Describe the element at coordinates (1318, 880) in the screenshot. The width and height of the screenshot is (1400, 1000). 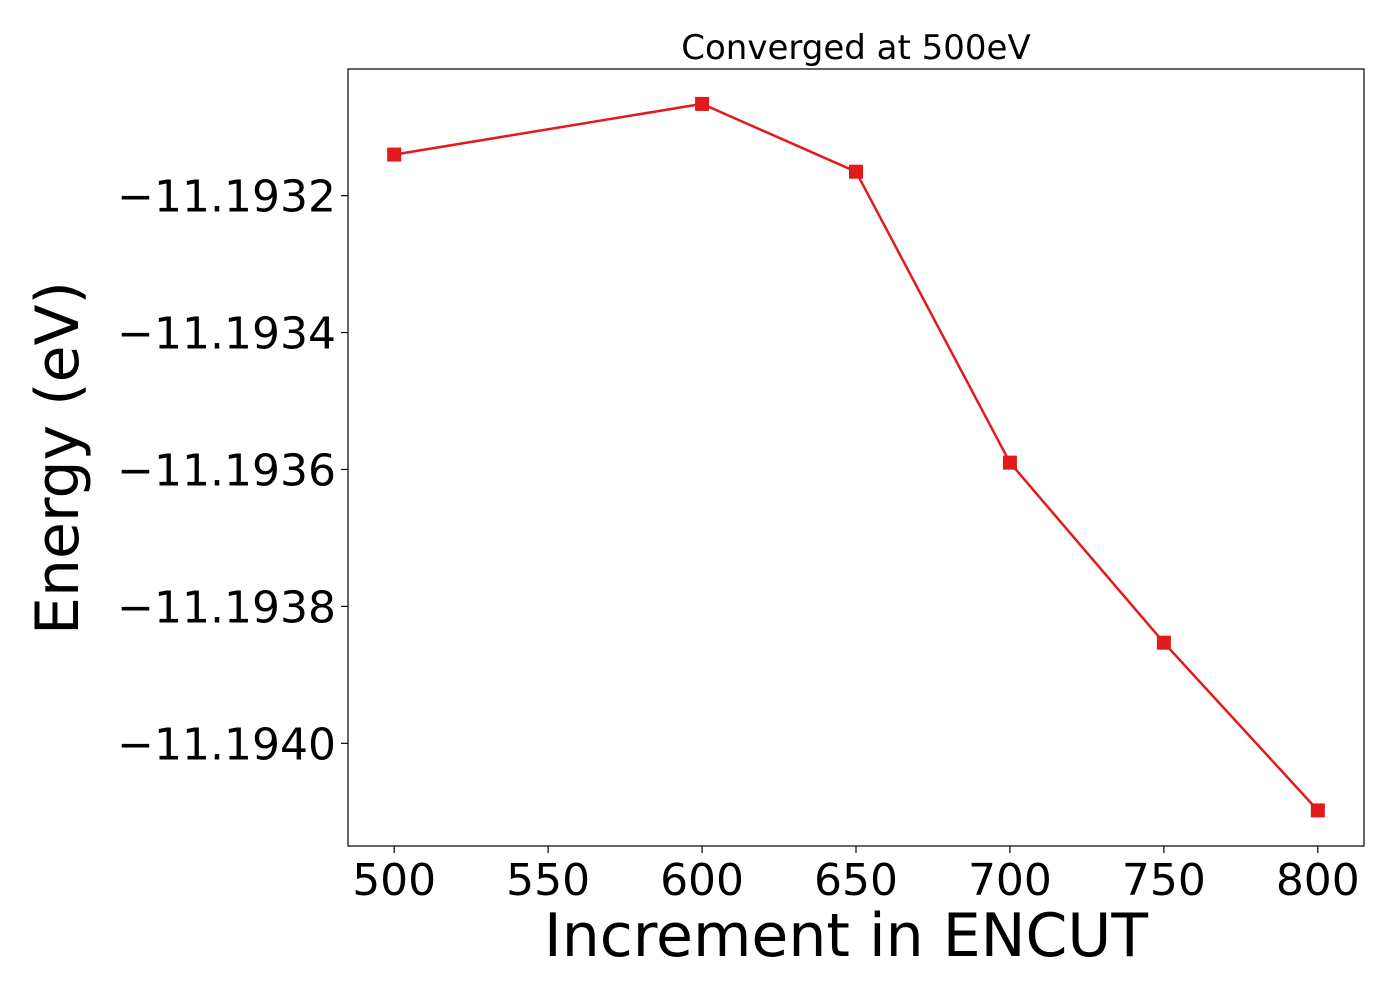
I see `x-tick-label: 800` at that location.